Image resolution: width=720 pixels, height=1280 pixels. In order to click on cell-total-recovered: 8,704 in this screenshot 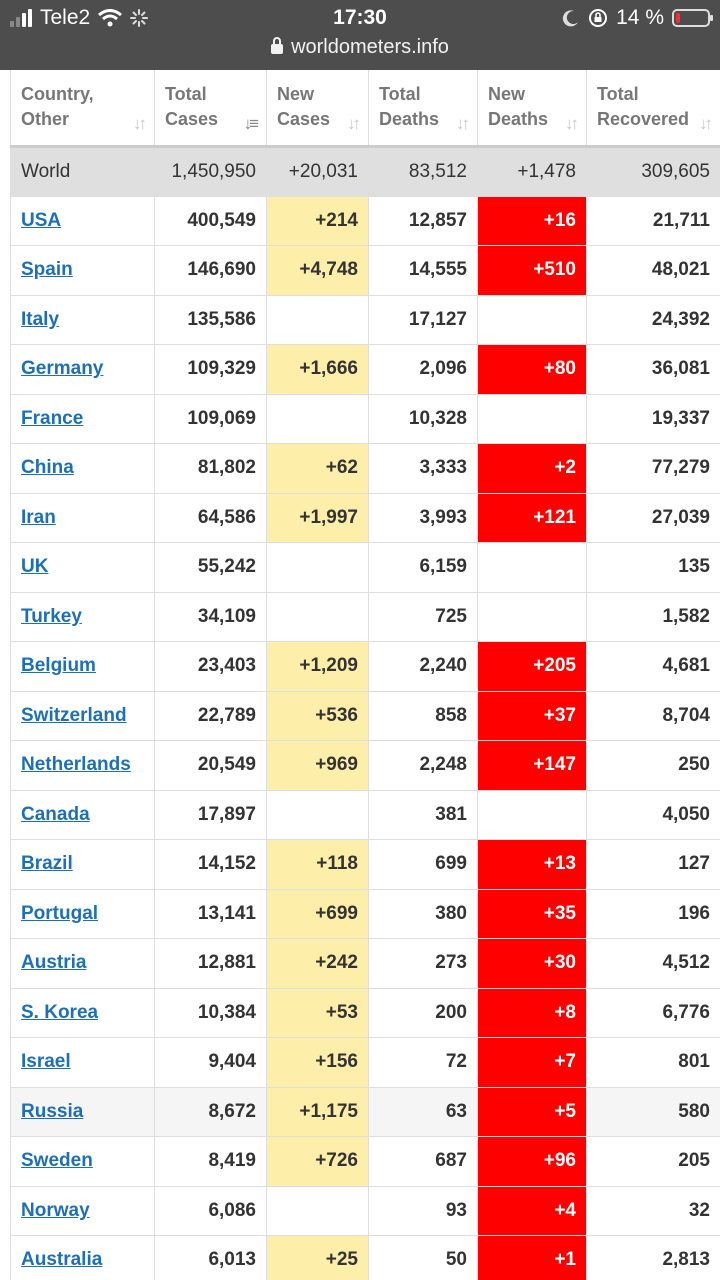, I will do `click(653, 716)`.